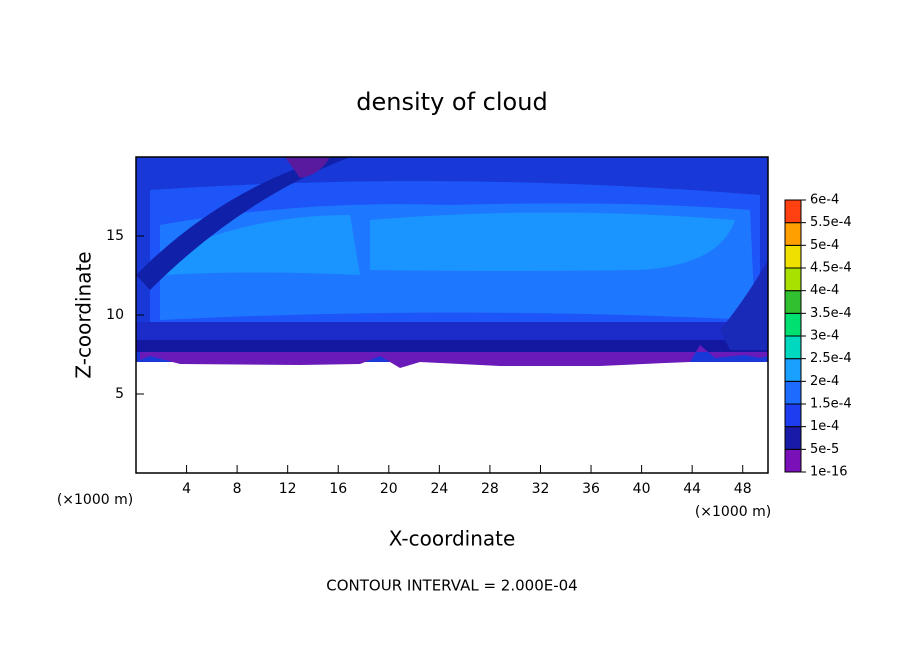 Image resolution: width=904 pixels, height=658 pixels. Describe the element at coordinates (451, 586) in the screenshot. I see `annotation: CONTOUR INTERVAL = 2.000E-04` at that location.